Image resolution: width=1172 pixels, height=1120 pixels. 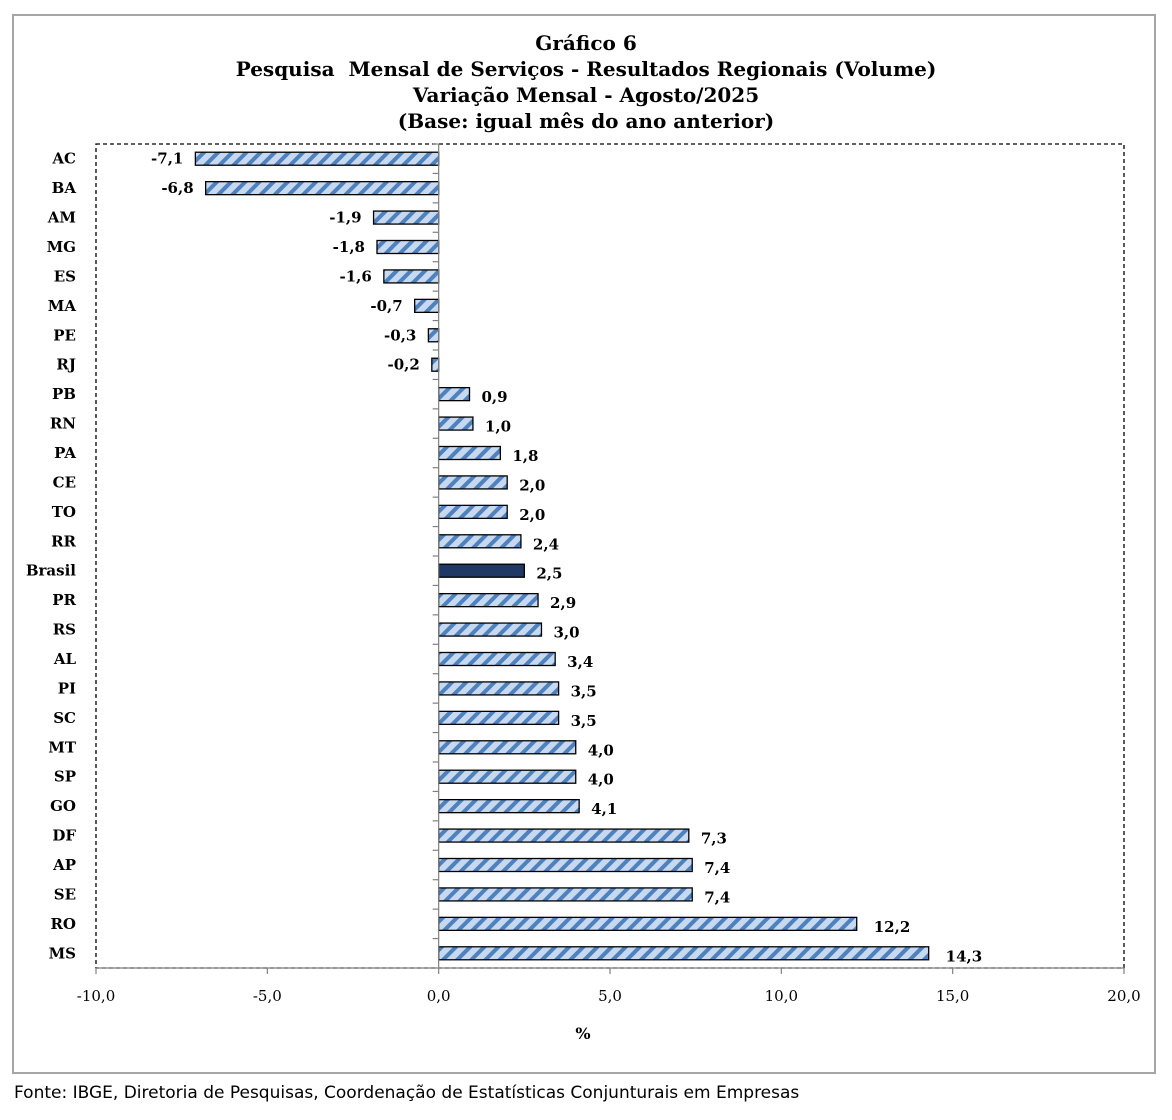 What do you see at coordinates (61, 247) in the screenshot?
I see `category-label: MG` at bounding box center [61, 247].